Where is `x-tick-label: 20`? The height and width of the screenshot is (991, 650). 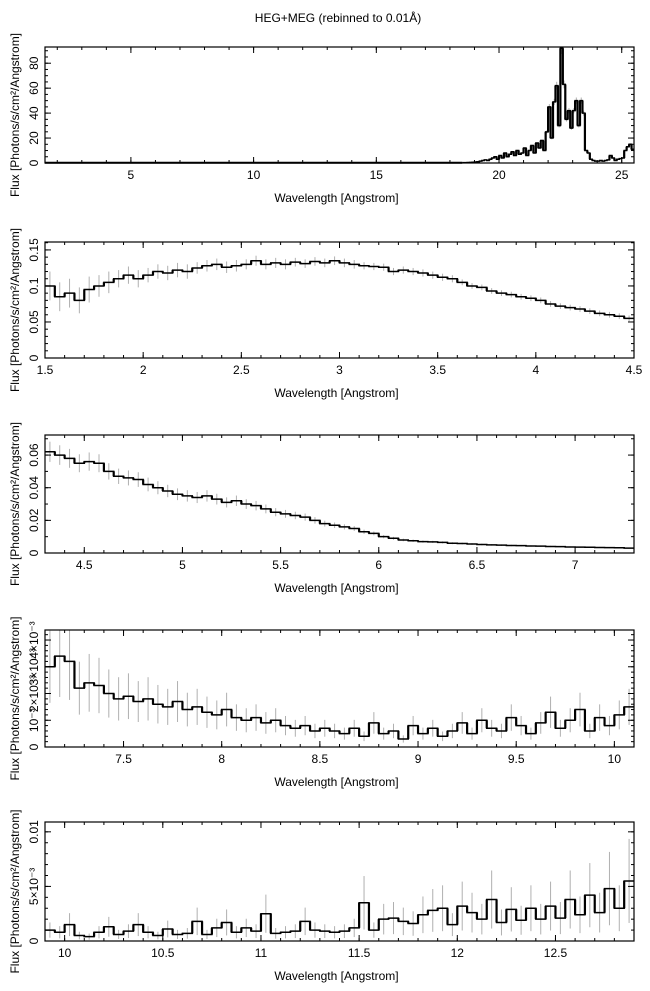
x-tick-label: 20 is located at coordinates (499, 175).